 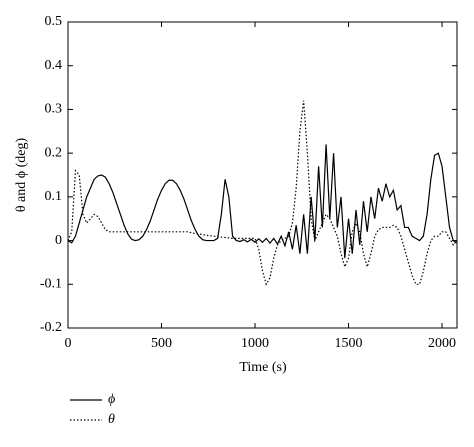 I want to click on y-tick-label: 0.3, so click(x=54, y=109).